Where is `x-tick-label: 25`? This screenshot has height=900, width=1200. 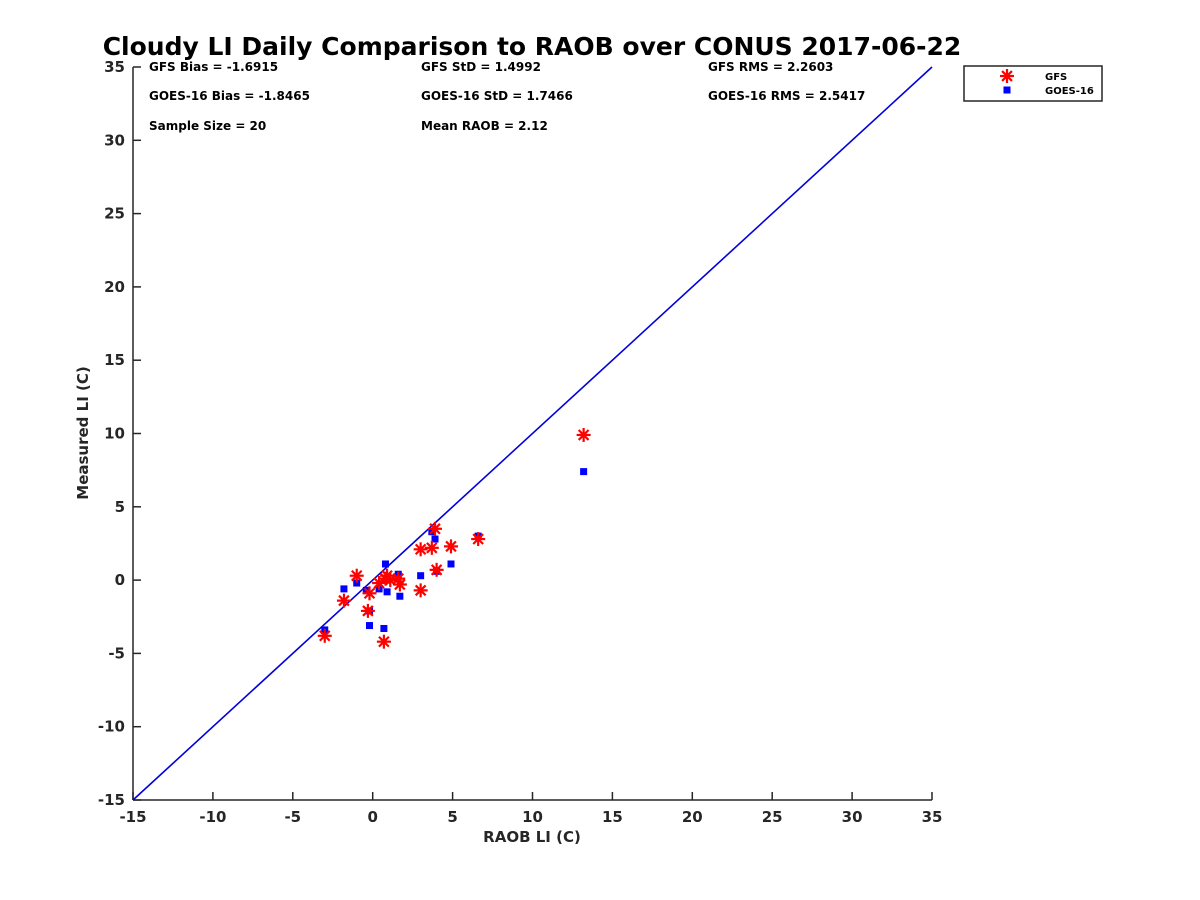
x-tick-label: 25 is located at coordinates (772, 817).